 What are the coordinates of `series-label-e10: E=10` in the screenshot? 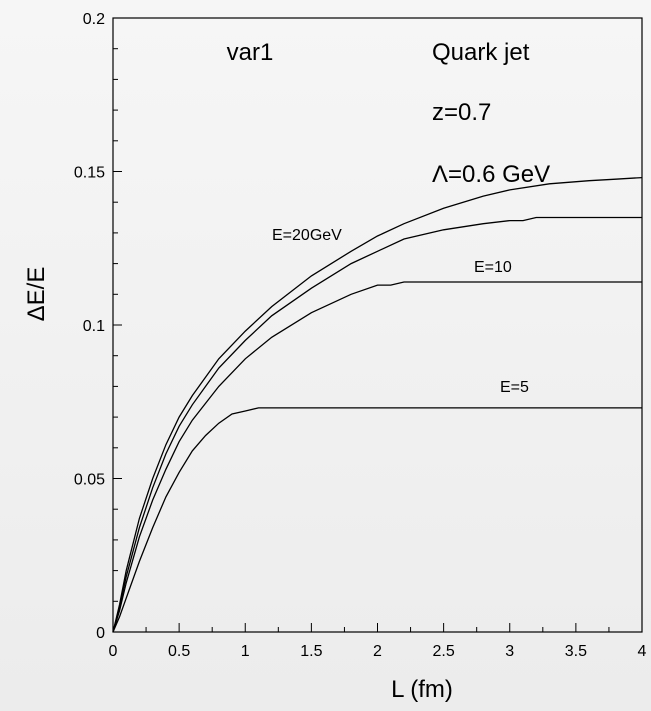 It's located at (493, 267).